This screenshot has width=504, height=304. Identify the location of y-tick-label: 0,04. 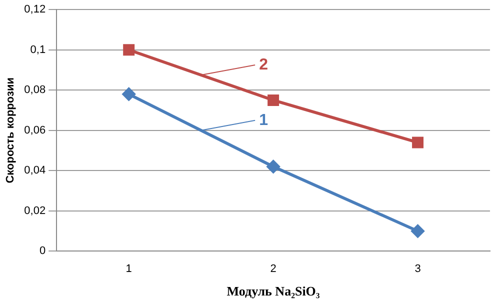
(35, 170).